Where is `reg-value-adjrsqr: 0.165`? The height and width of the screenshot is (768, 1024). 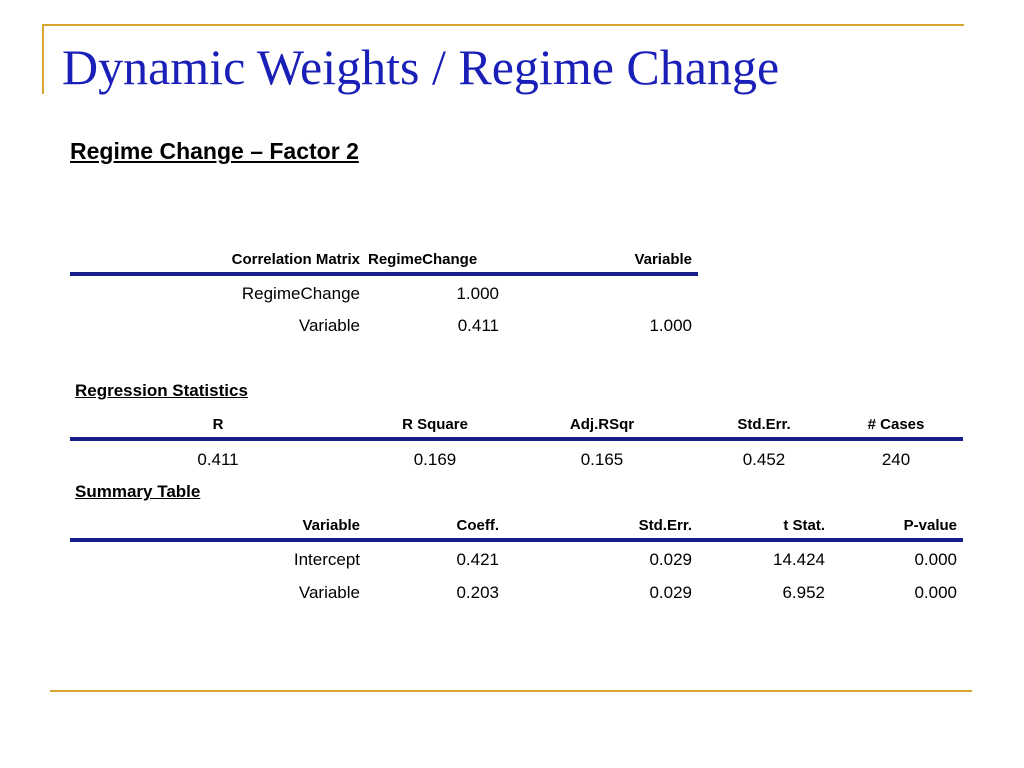 reg-value-adjrsqr: 0.165 is located at coordinates (602, 459).